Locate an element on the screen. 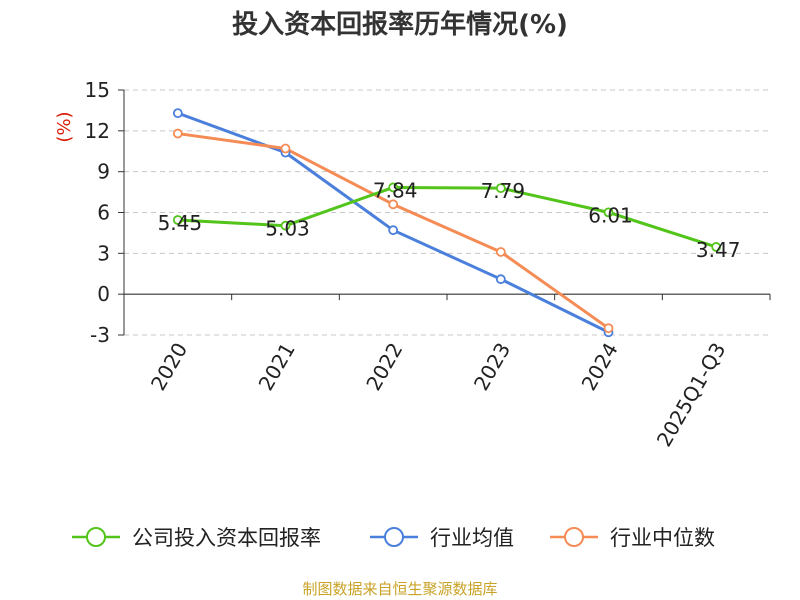  x-tick-label: 2022 is located at coordinates (384, 367).